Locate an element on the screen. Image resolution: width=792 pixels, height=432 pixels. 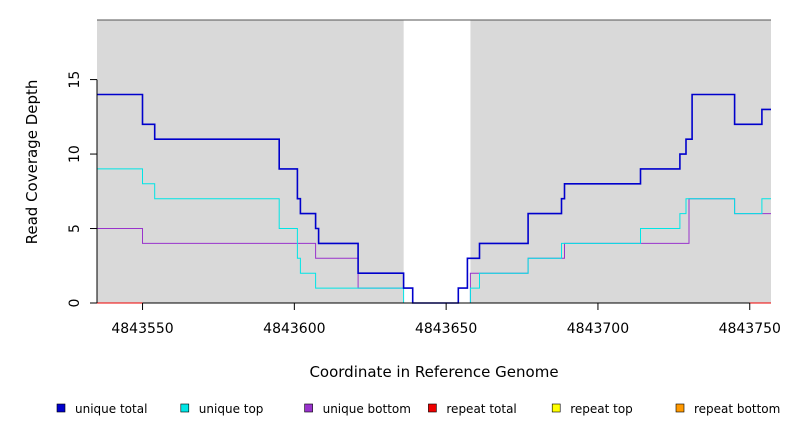
legend-item-unique-total: unique total is located at coordinates (101, 409).